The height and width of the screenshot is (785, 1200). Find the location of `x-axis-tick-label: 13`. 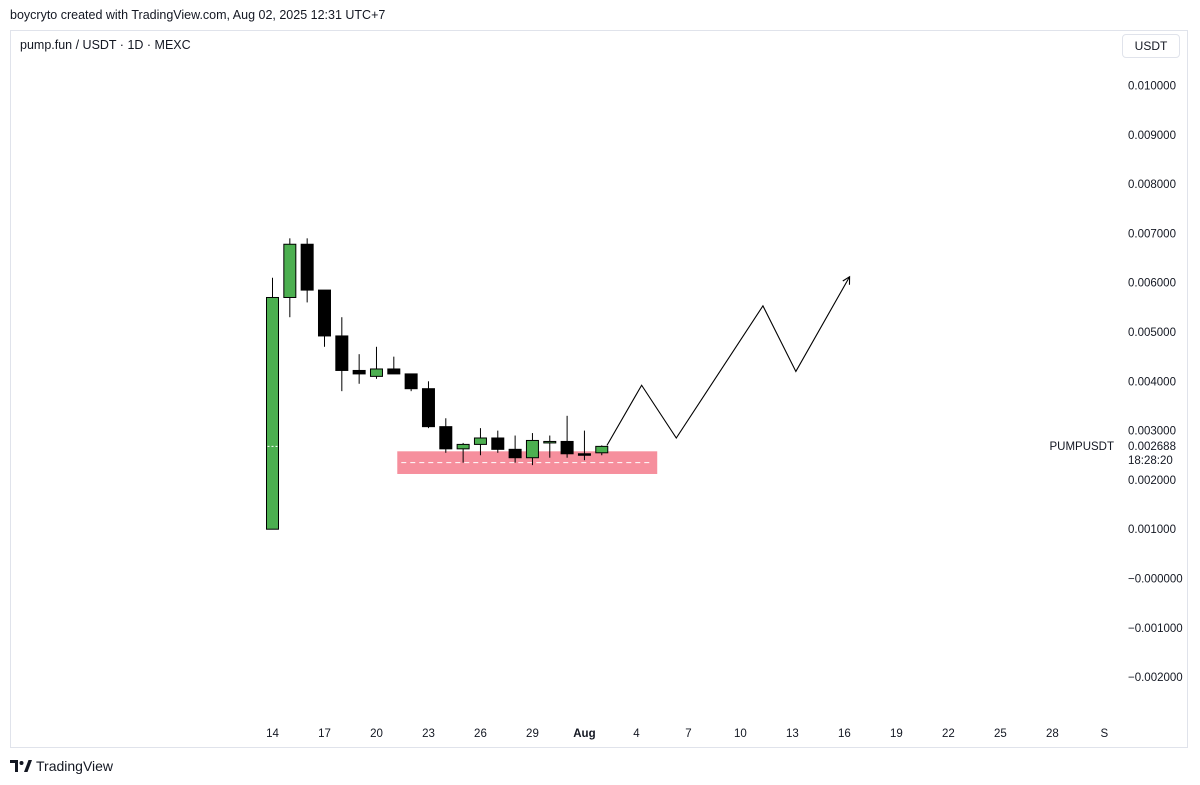

x-axis-tick-label: 13 is located at coordinates (792, 734).